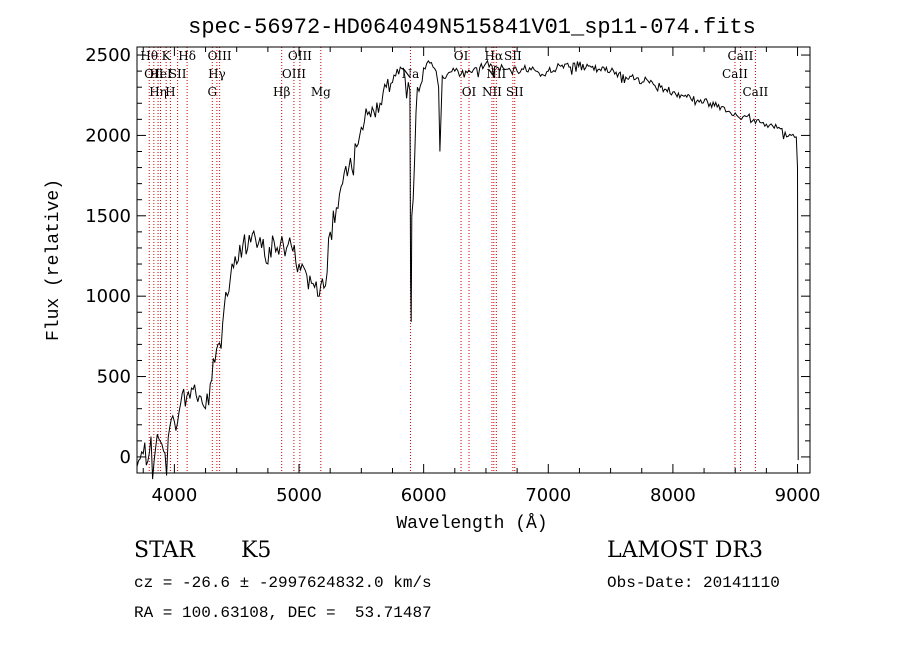  Describe the element at coordinates (693, 583) in the screenshot. I see `obs-date-line: Obs-Date: 20141110` at that location.